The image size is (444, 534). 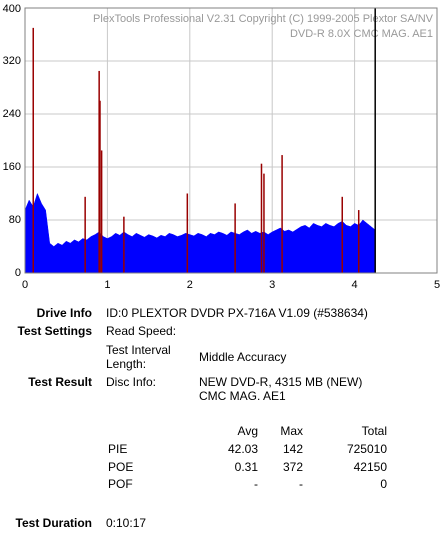 I want to click on table-cell: POE, so click(x=121, y=466).